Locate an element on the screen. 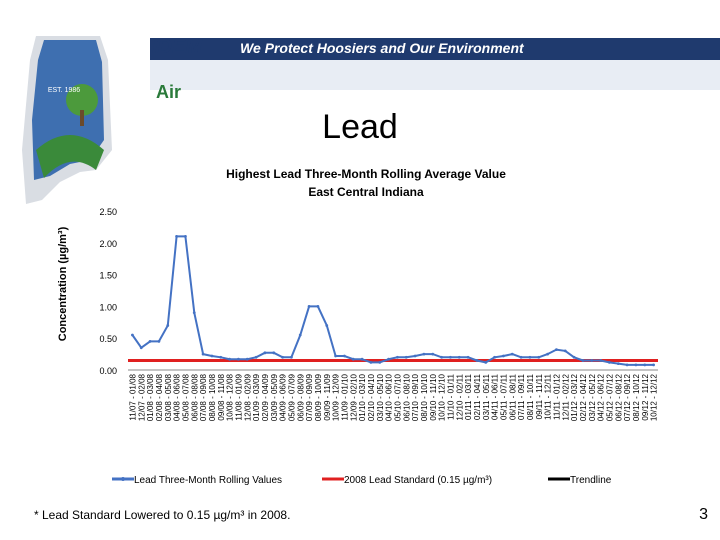  x-tick-label: 09/12 - 11/12 is located at coordinates (645, 396).